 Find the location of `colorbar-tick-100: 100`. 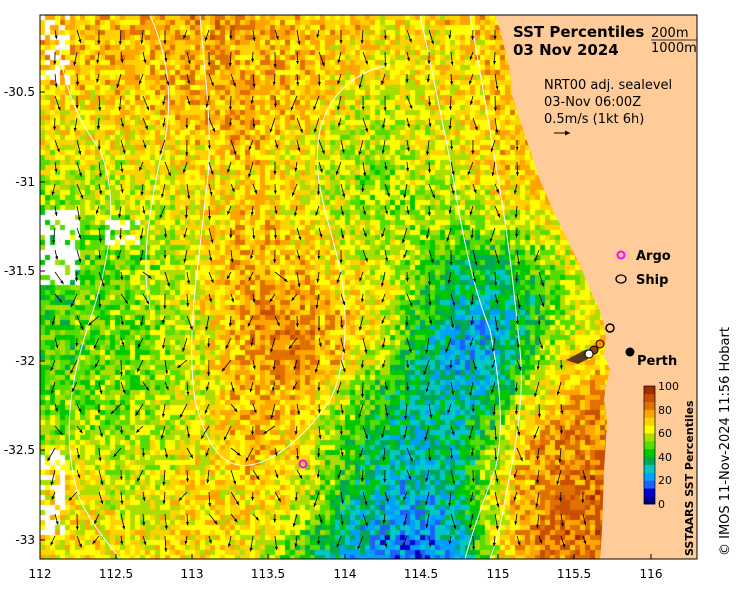

colorbar-tick-100: 100 is located at coordinates (668, 386).